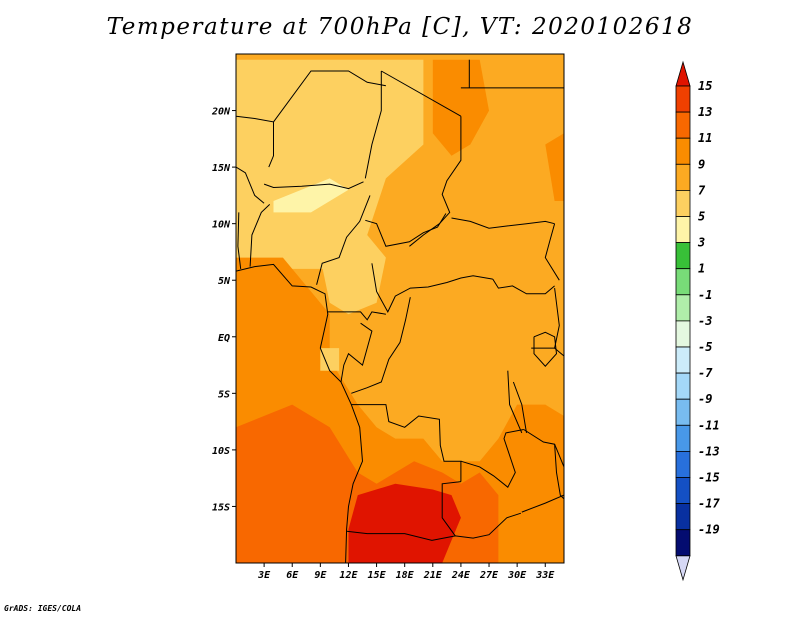 The height and width of the screenshot is (618, 800). What do you see at coordinates (221, 168) in the screenshot?
I see `y-tick-label: 15N` at bounding box center [221, 168].